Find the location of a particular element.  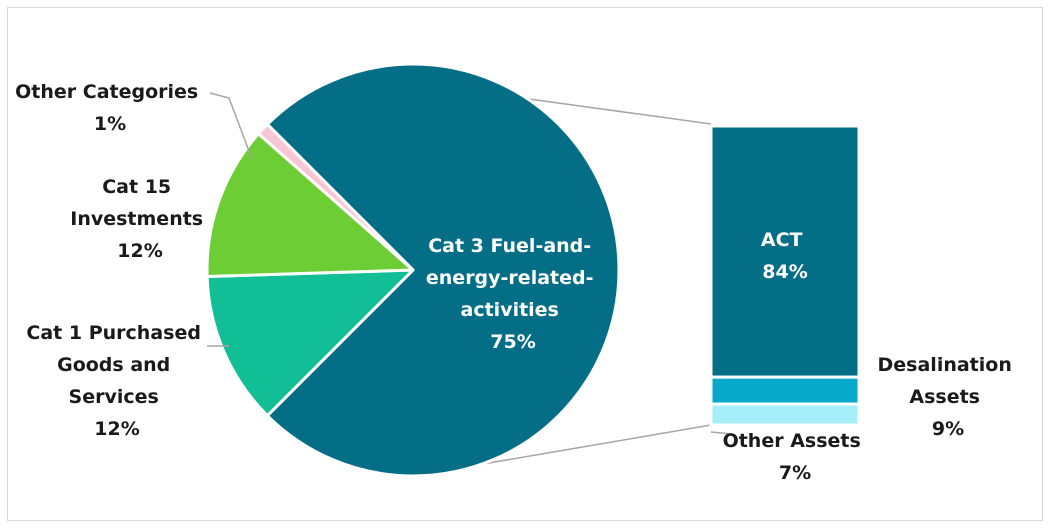

label-act: ACT 84% is located at coordinates (785, 256).